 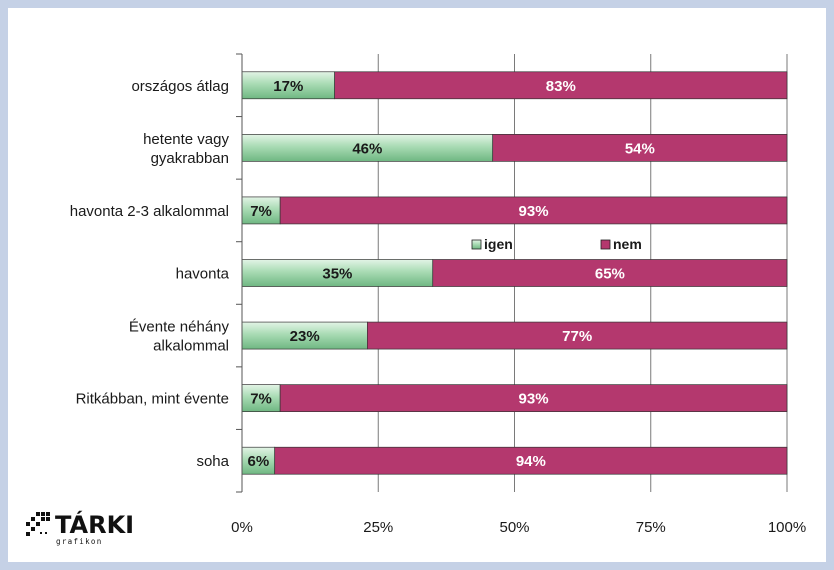 What do you see at coordinates (378, 527) in the screenshot?
I see `x-tick-label: 25%` at bounding box center [378, 527].